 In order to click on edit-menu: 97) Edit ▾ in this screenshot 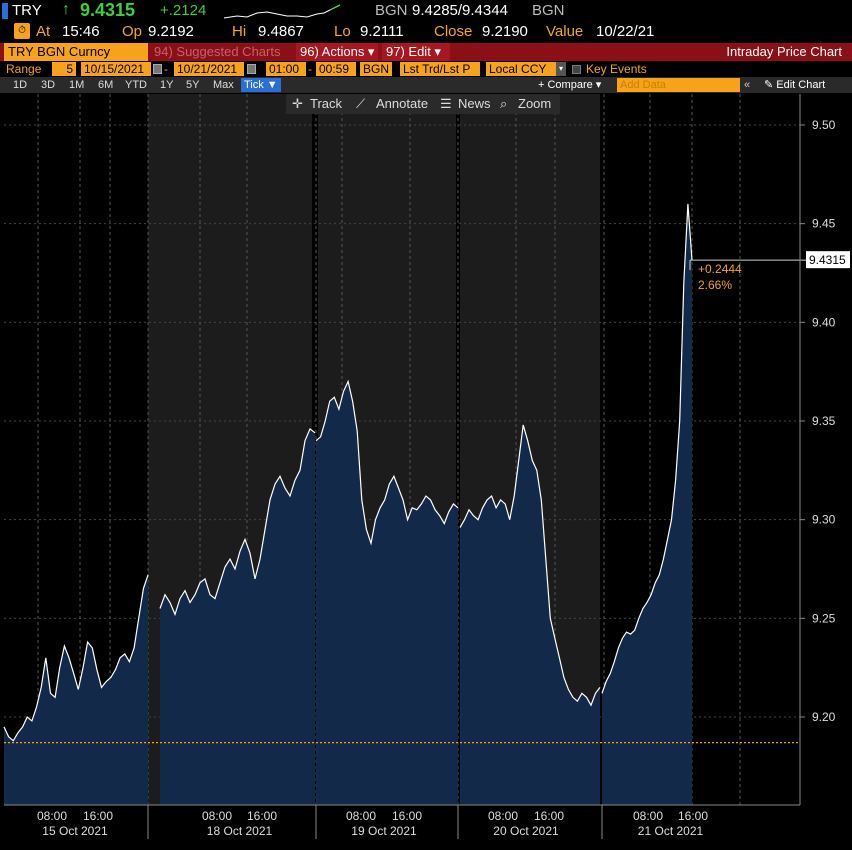, I will do `click(416, 52)`.